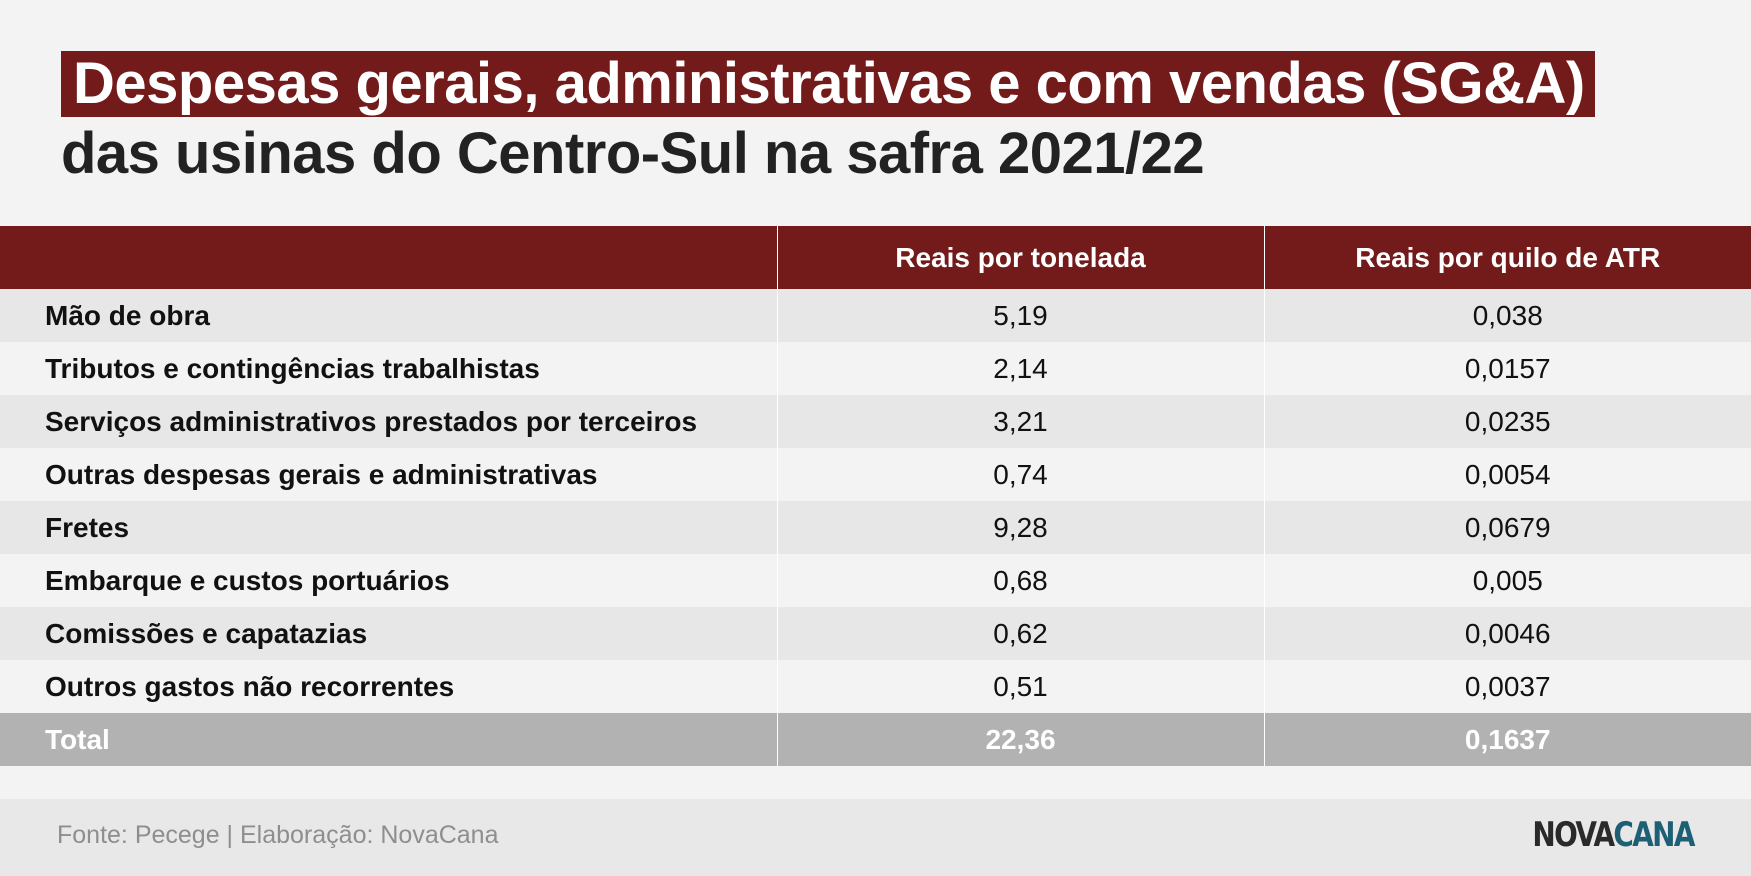 This screenshot has width=1751, height=876. What do you see at coordinates (388, 633) in the screenshot?
I see `row-label: Comissões e capatazias` at bounding box center [388, 633].